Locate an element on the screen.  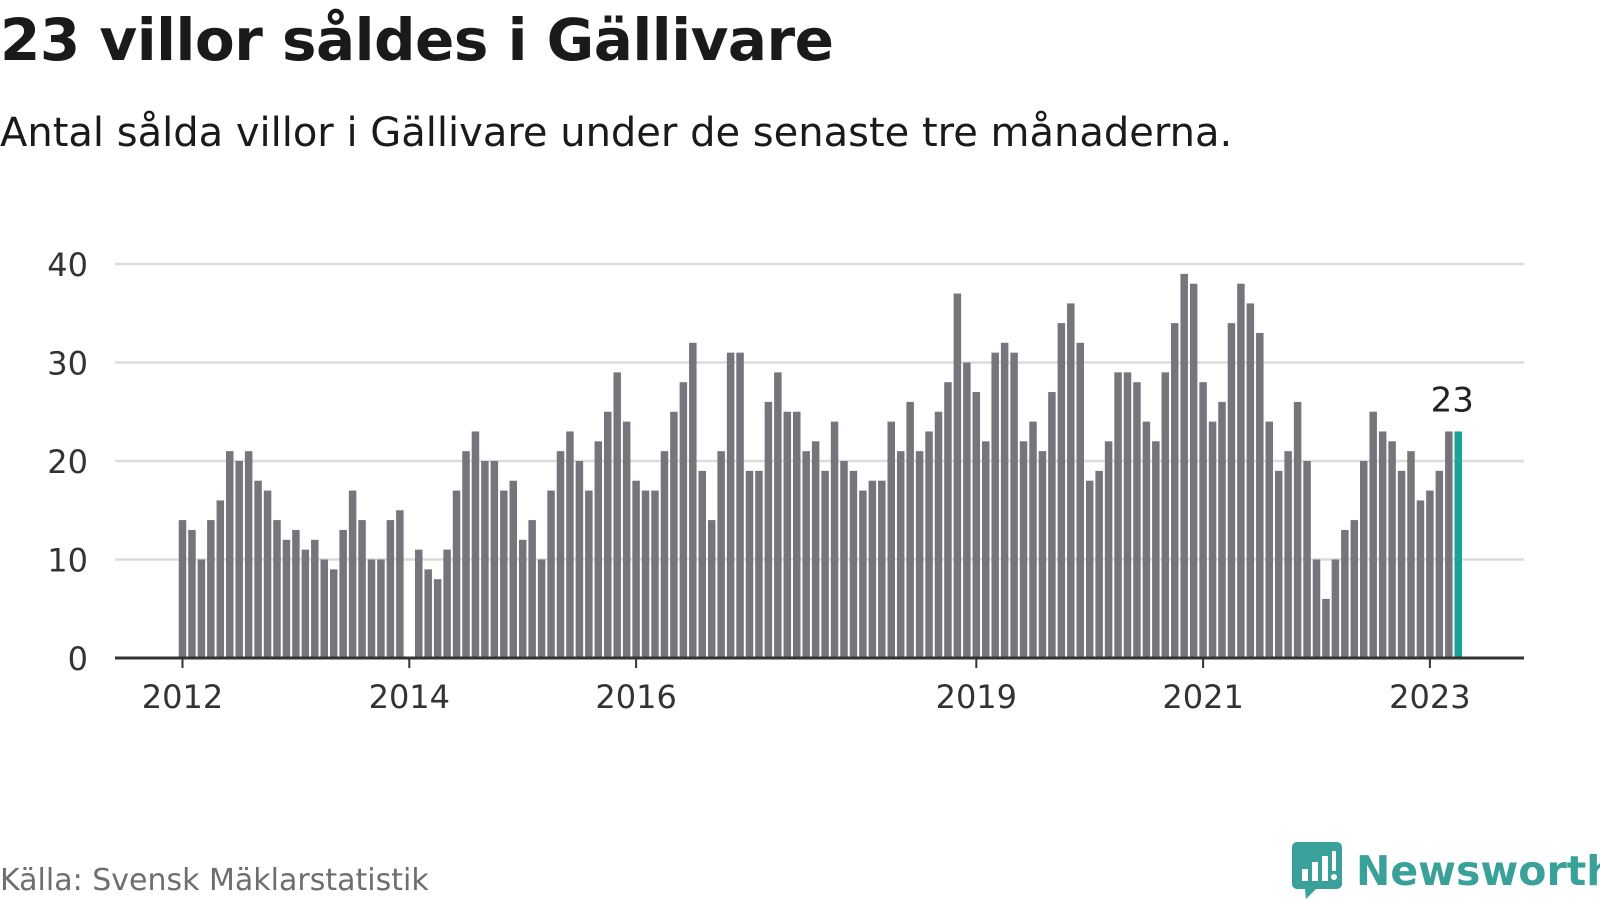
newsworthy-logo: Newsworthy is located at coordinates (1446, 871).